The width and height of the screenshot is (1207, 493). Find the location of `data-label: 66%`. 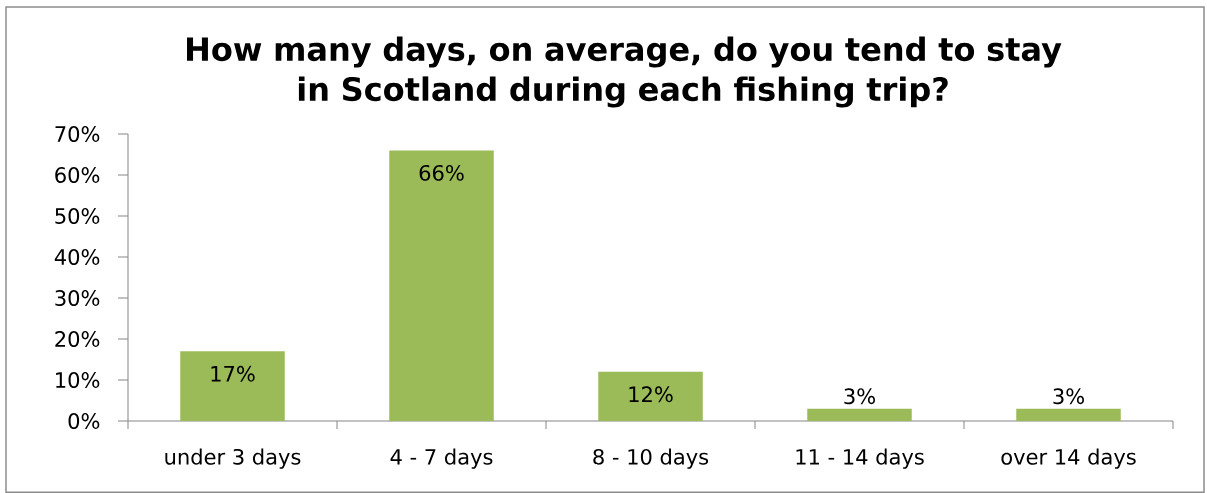

data-label: 66% is located at coordinates (441, 172).